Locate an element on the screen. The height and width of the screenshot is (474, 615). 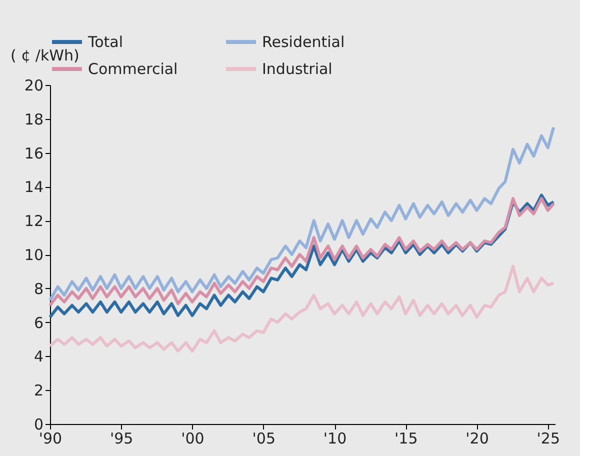
y-tick-label: 10 is located at coordinates (34, 255).